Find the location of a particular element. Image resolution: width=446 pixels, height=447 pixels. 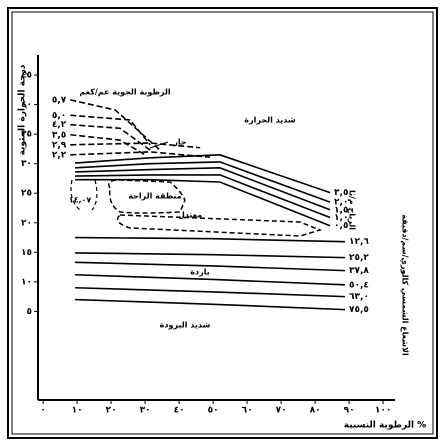

x-tick-label: ١٠ is located at coordinates (77, 411).